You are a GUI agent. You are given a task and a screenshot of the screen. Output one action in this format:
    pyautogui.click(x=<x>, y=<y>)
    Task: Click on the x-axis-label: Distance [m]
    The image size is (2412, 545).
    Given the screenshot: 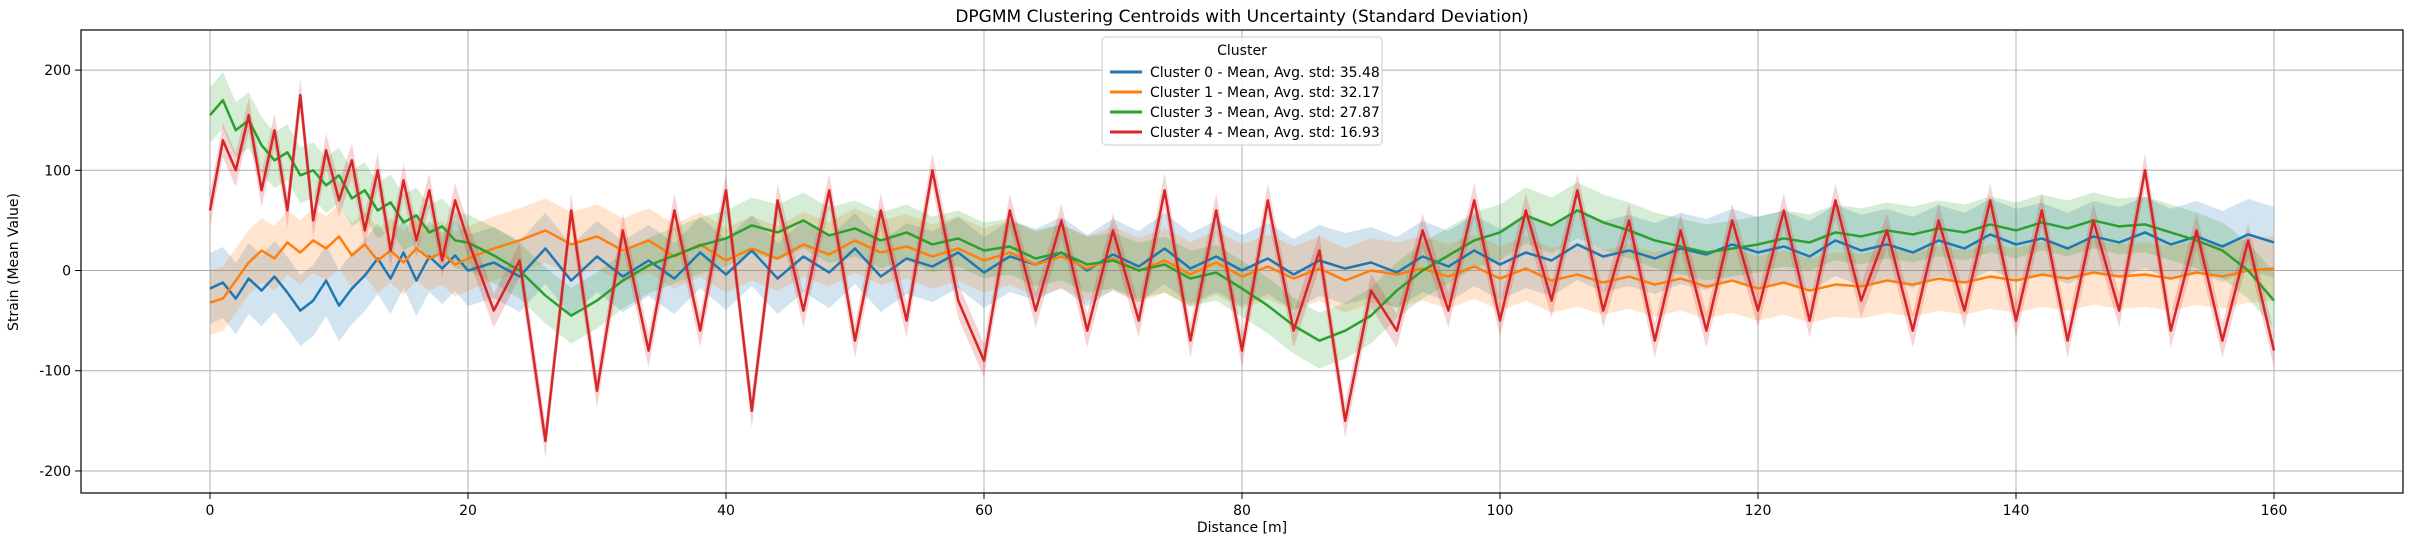 What is the action you would take?
    pyautogui.click(x=1242, y=528)
    